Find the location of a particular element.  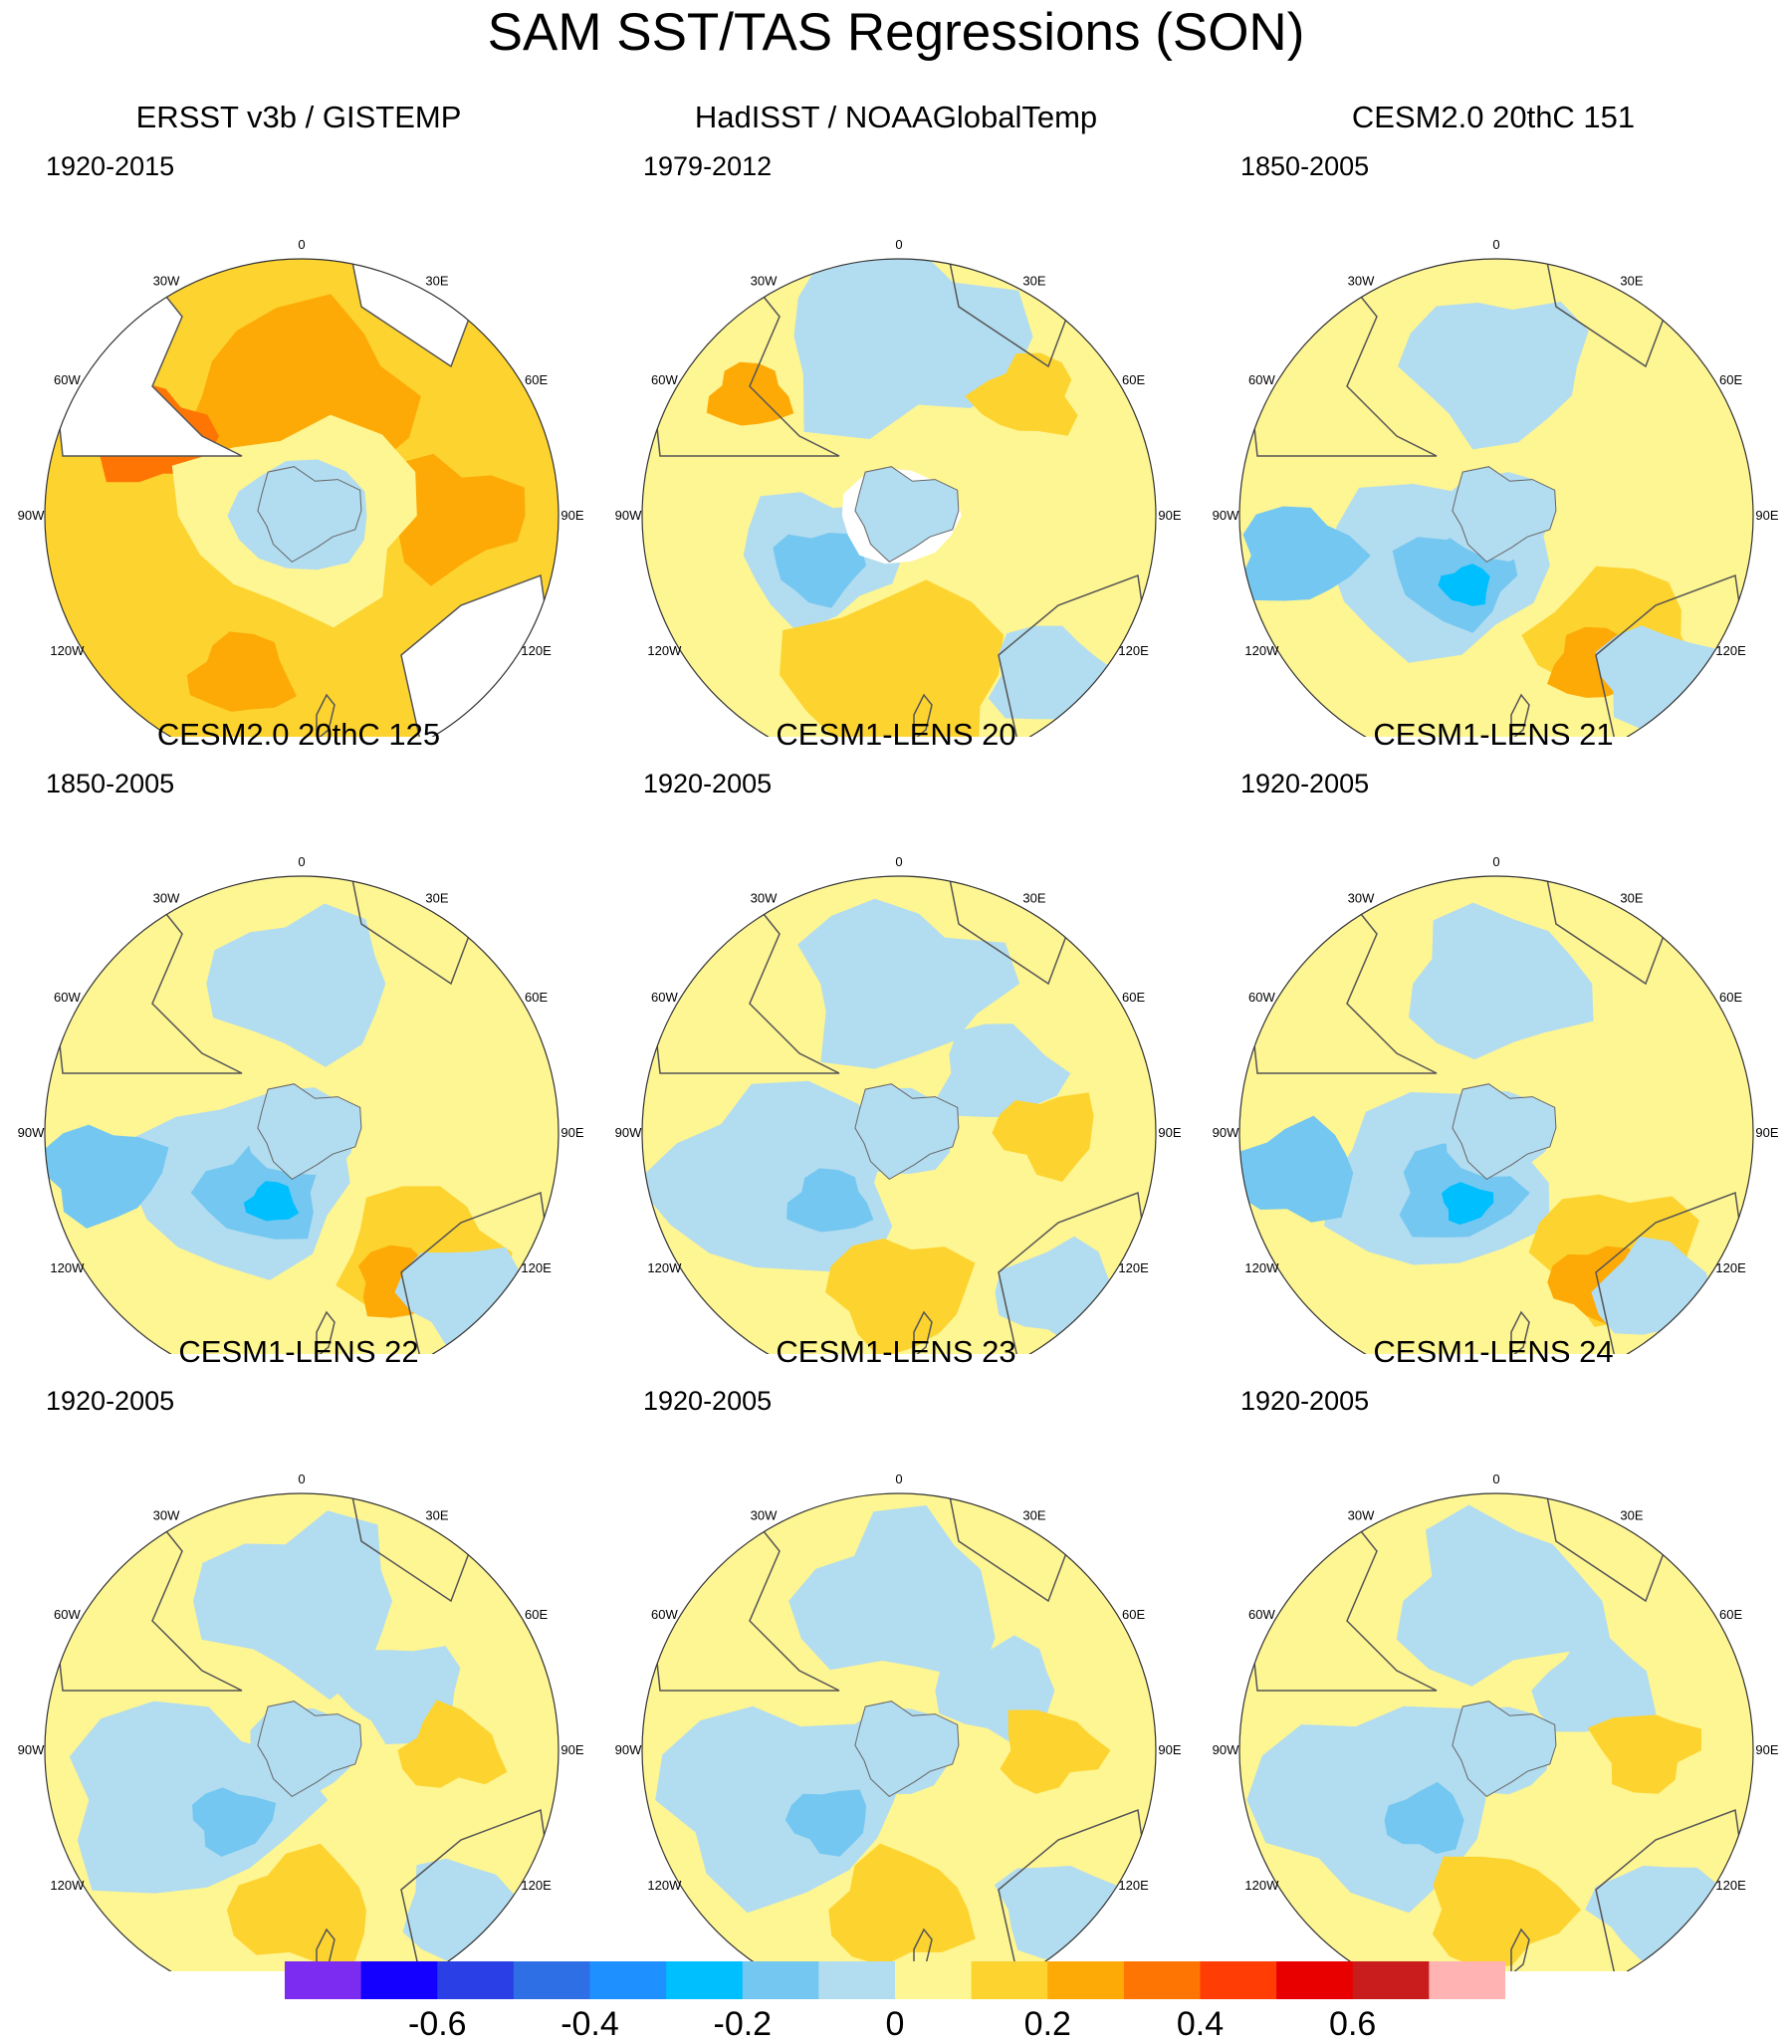

panel-title: HadISST / NOAAGlobalTemp is located at coordinates (896, 117).